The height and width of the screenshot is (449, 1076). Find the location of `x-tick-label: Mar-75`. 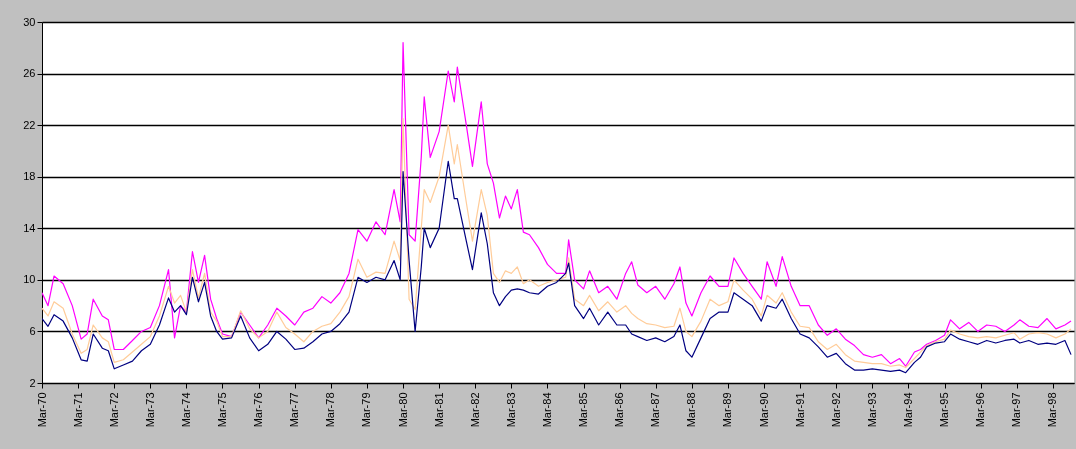

x-tick-label: Mar-75 is located at coordinates (221, 410).